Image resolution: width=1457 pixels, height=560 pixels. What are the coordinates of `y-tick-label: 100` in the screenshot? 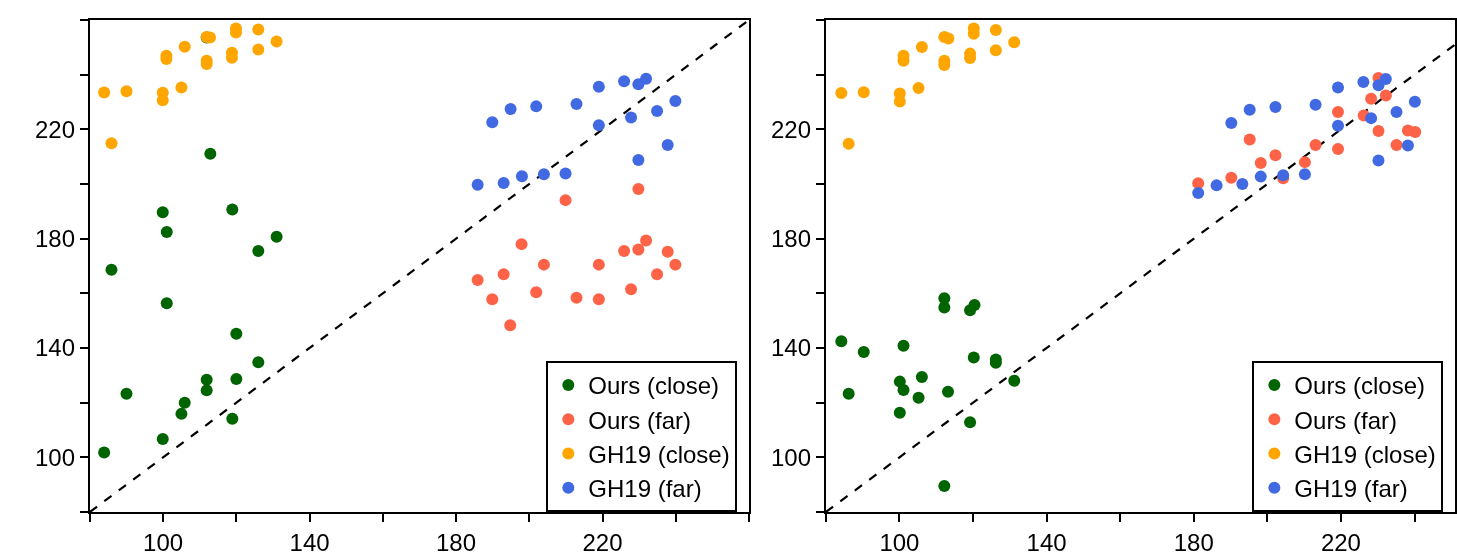 It's located at (791, 457).